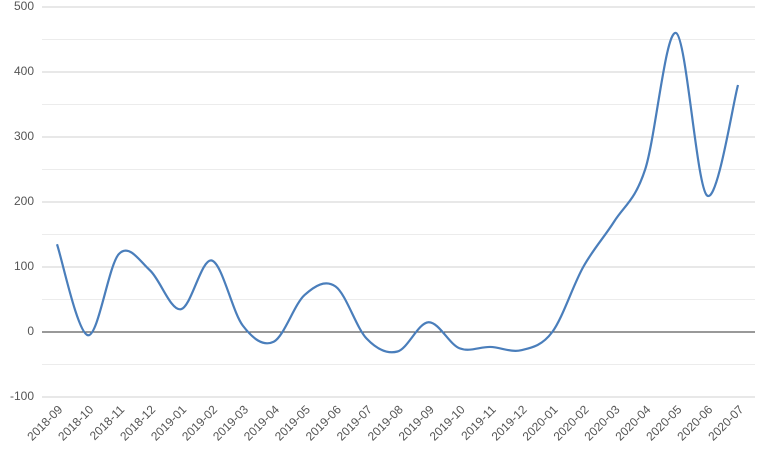  What do you see at coordinates (725, 422) in the screenshot?
I see `x-tick-label: 2020-07` at bounding box center [725, 422].